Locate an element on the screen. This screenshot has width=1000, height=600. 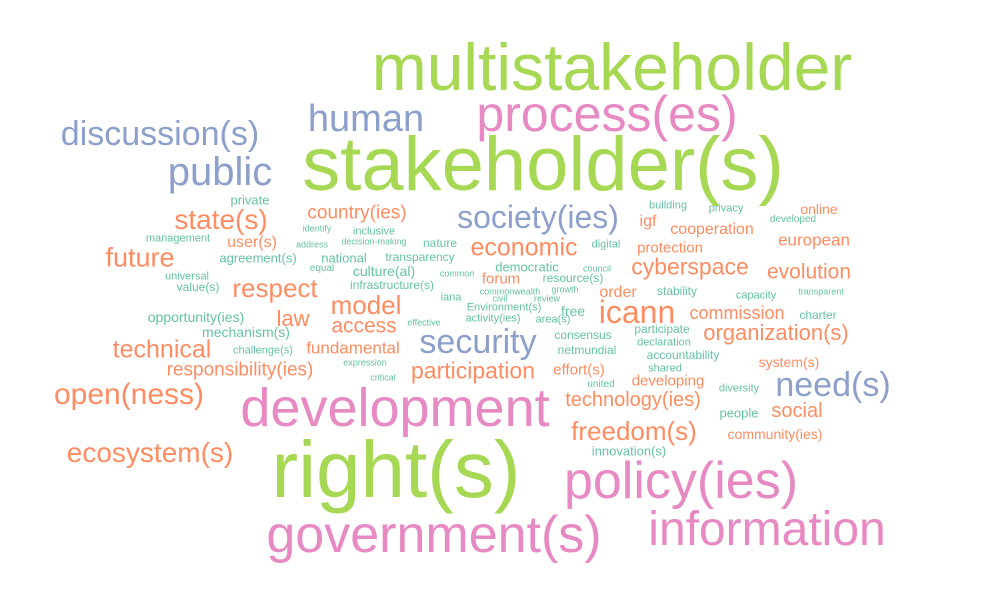
word-openness: open(ness) is located at coordinates (129, 394).